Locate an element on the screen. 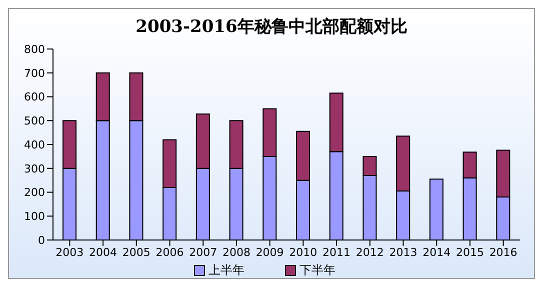 Image resolution: width=543 pixels, height=287 pixels. x-tick-label: 2015 is located at coordinates (470, 252).